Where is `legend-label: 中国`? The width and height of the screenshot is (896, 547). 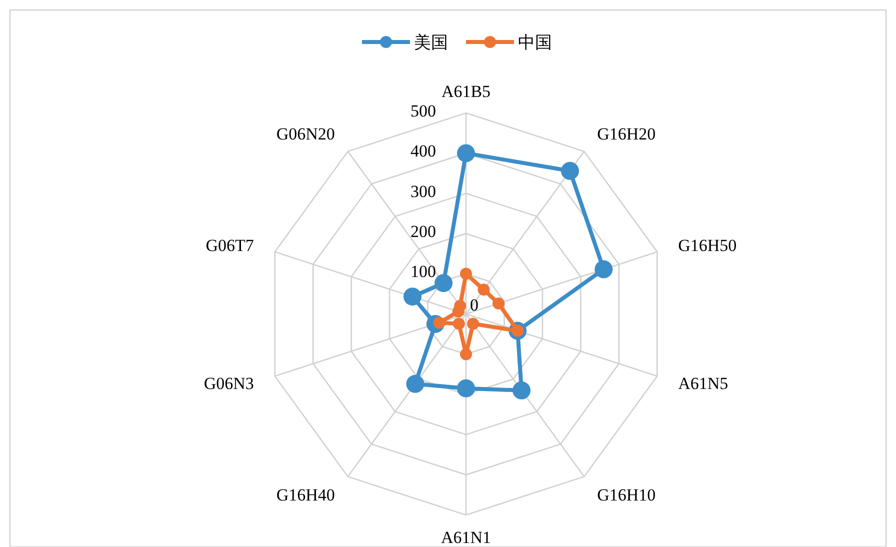
legend-label: 中国 is located at coordinates (535, 42).